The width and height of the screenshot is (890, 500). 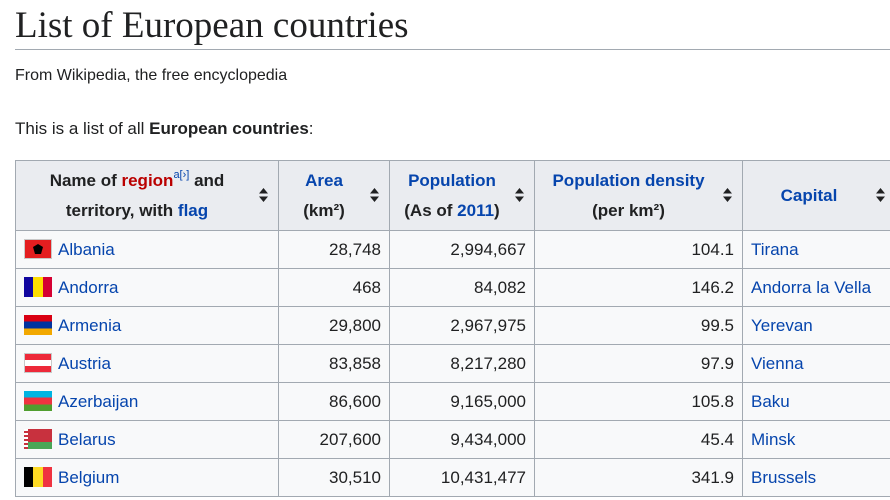 I want to click on cell-capital: Yerevan, so click(x=816, y=325).